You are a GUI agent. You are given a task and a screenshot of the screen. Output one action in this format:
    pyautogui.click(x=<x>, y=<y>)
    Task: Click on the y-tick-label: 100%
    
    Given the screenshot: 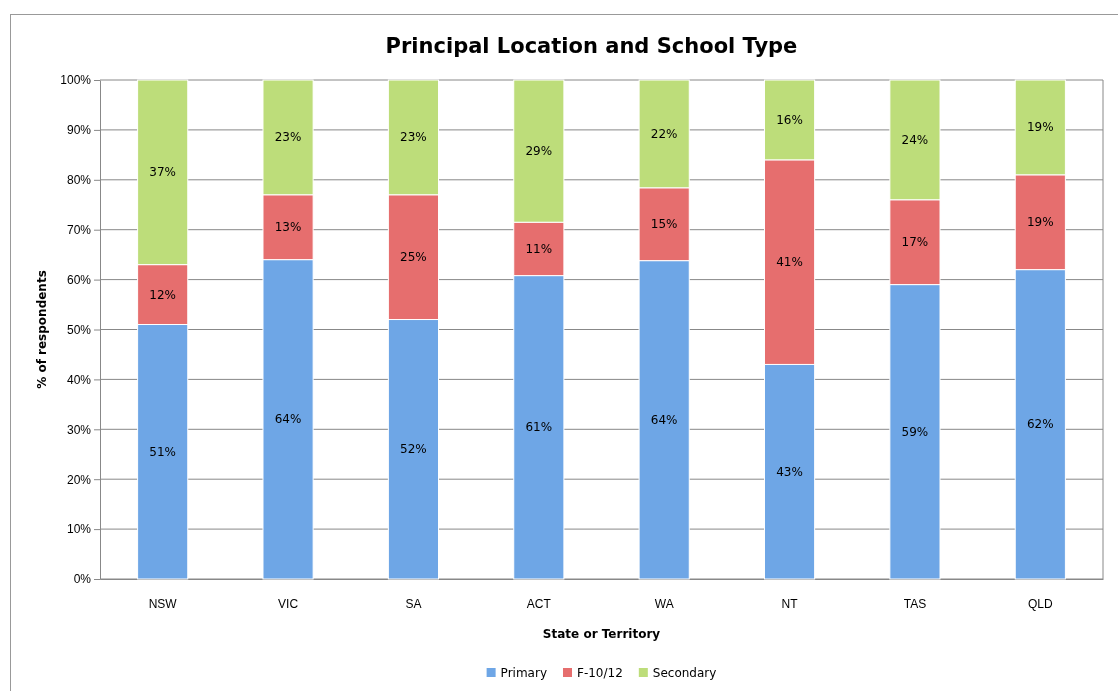 What is the action you would take?
    pyautogui.click(x=76, y=80)
    